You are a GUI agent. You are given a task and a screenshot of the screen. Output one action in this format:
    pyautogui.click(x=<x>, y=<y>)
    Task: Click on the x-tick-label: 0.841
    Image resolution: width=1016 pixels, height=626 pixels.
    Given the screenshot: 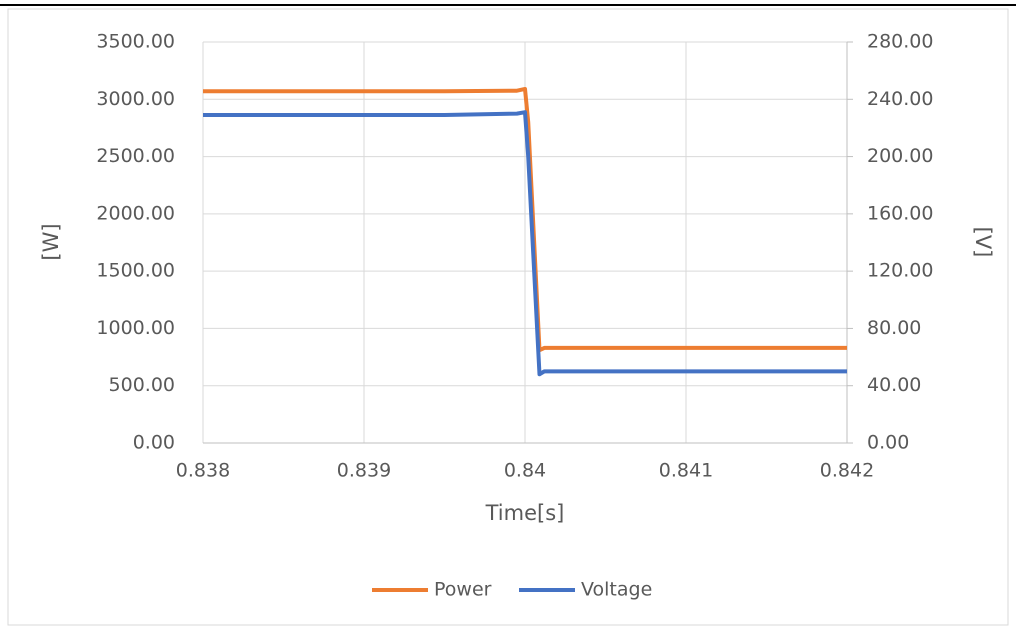 What is the action you would take?
    pyautogui.click(x=686, y=471)
    